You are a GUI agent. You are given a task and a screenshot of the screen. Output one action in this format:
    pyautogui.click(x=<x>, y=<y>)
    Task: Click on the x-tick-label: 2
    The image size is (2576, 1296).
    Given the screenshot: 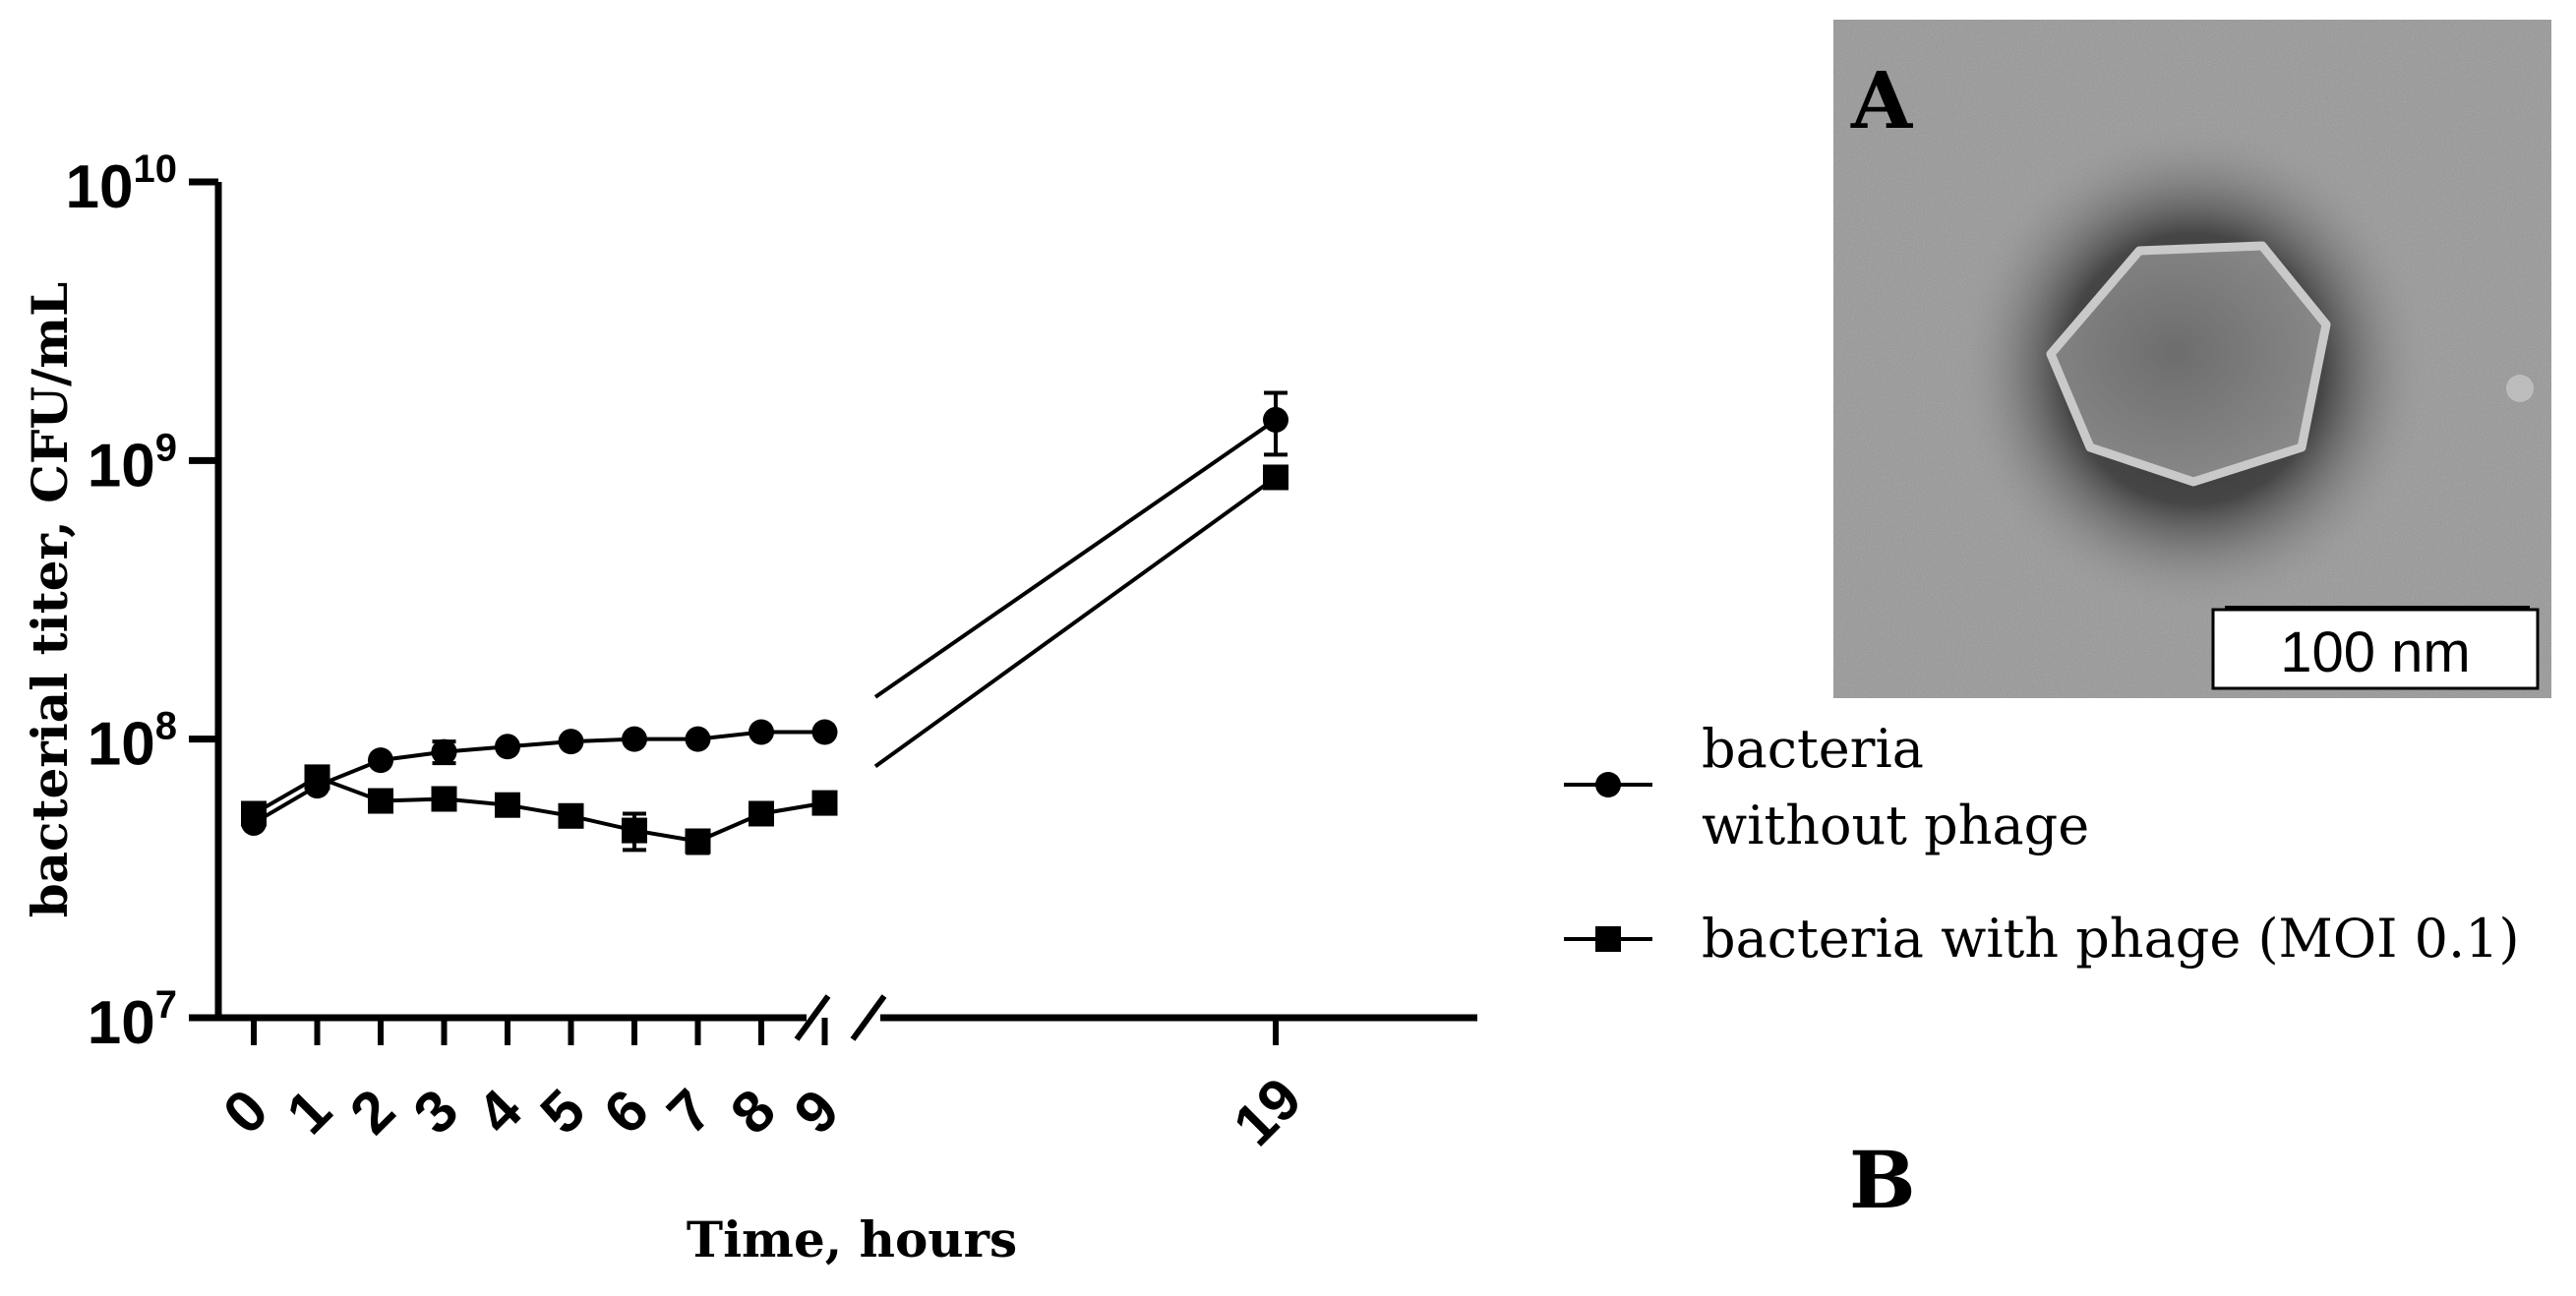 What is the action you would take?
    pyautogui.click(x=372, y=1112)
    